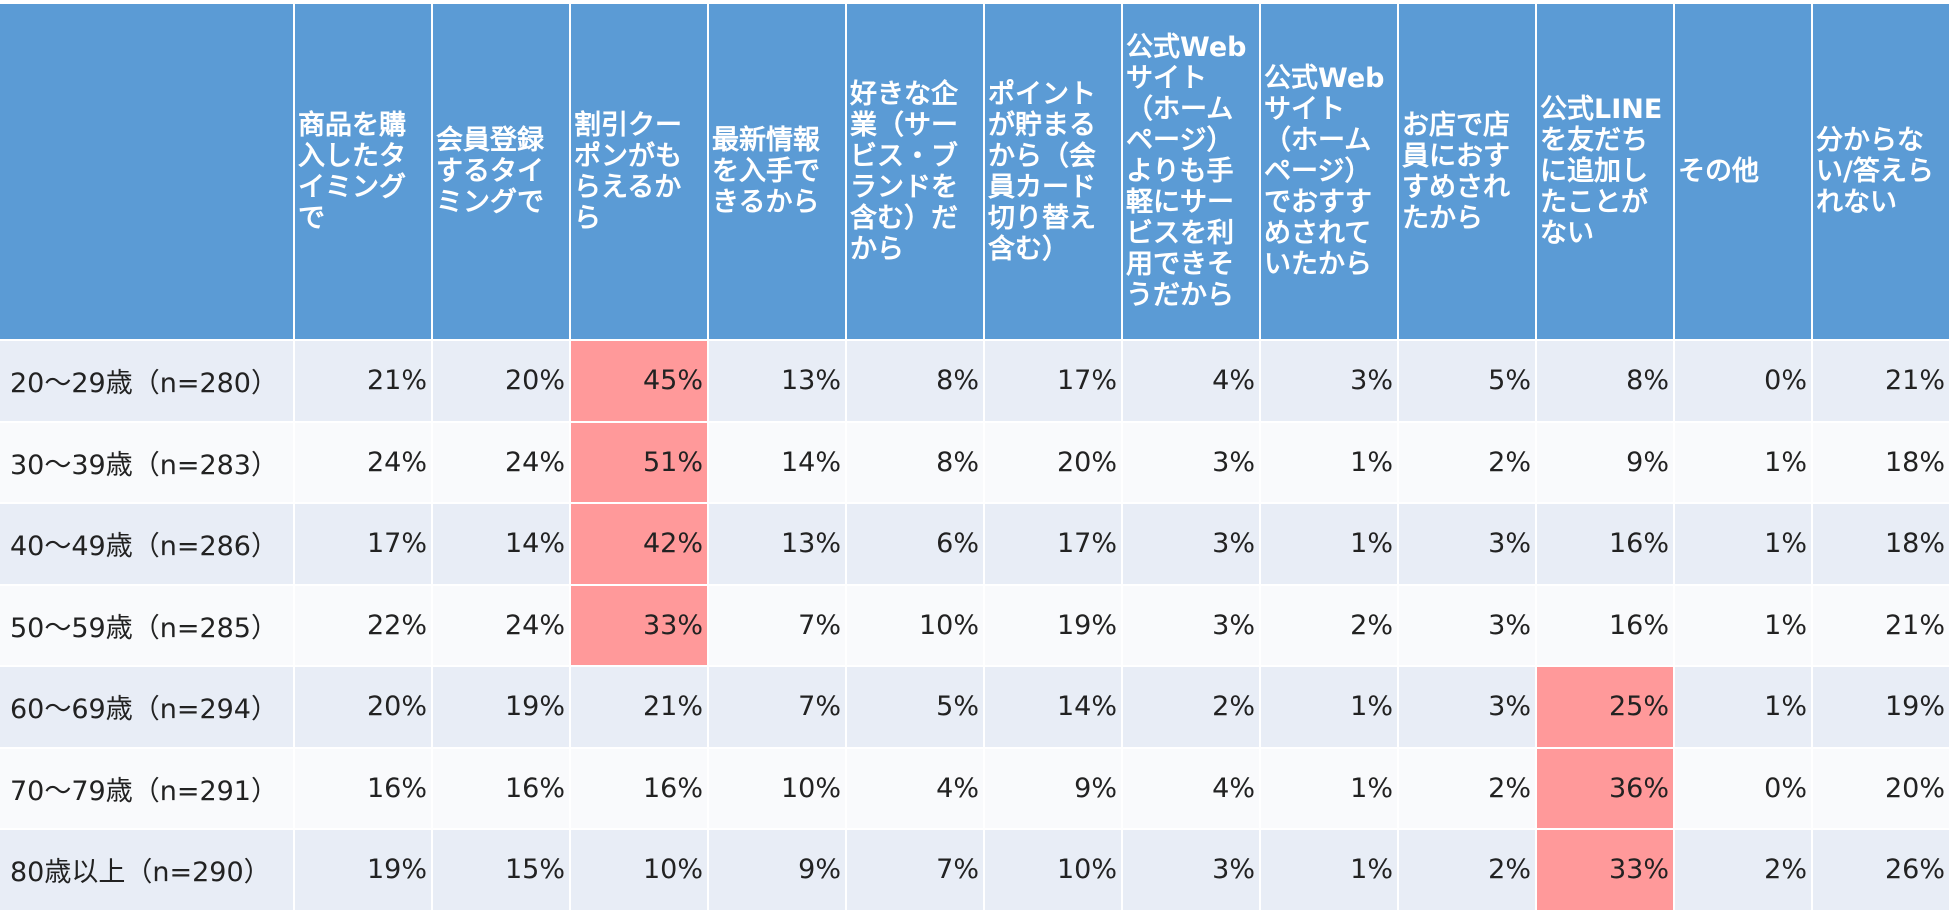 The image size is (1950, 919). I want to click on column-header: 分からない/答えられない, so click(1881, 172).